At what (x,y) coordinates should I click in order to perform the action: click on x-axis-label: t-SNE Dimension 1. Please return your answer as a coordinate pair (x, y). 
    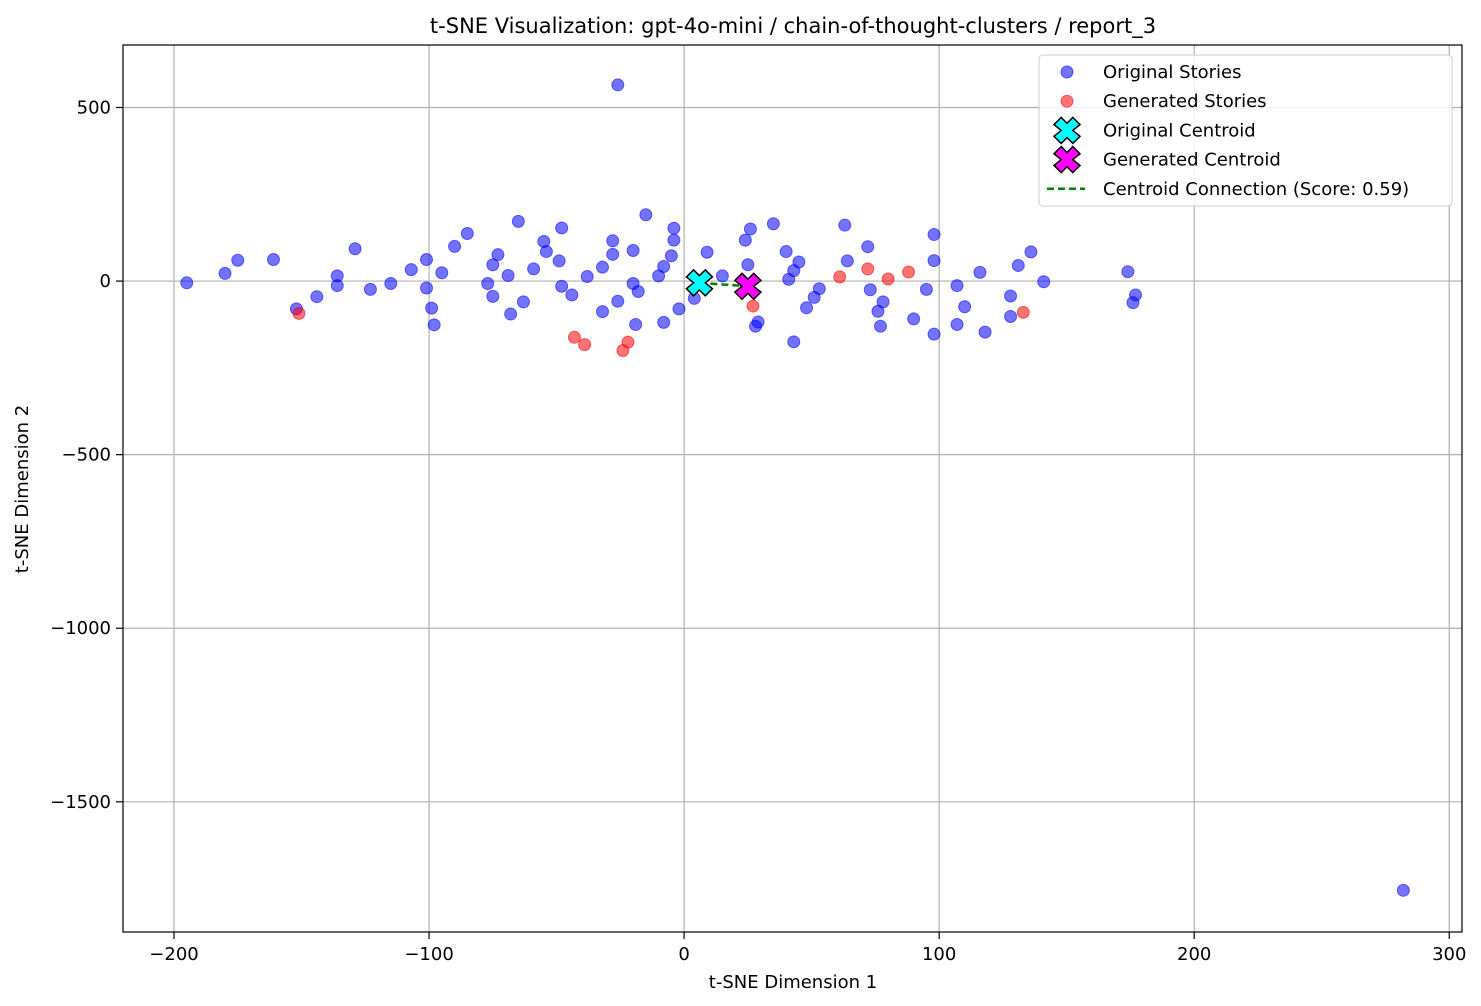
    Looking at the image, I should click on (793, 982).